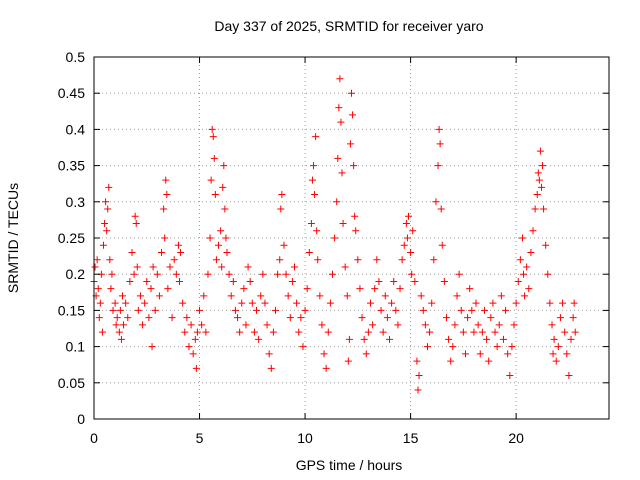 The width and height of the screenshot is (640, 480). Describe the element at coordinates (307, 438) in the screenshot. I see `x-tick-labels: 0 5 10 15 20` at that location.